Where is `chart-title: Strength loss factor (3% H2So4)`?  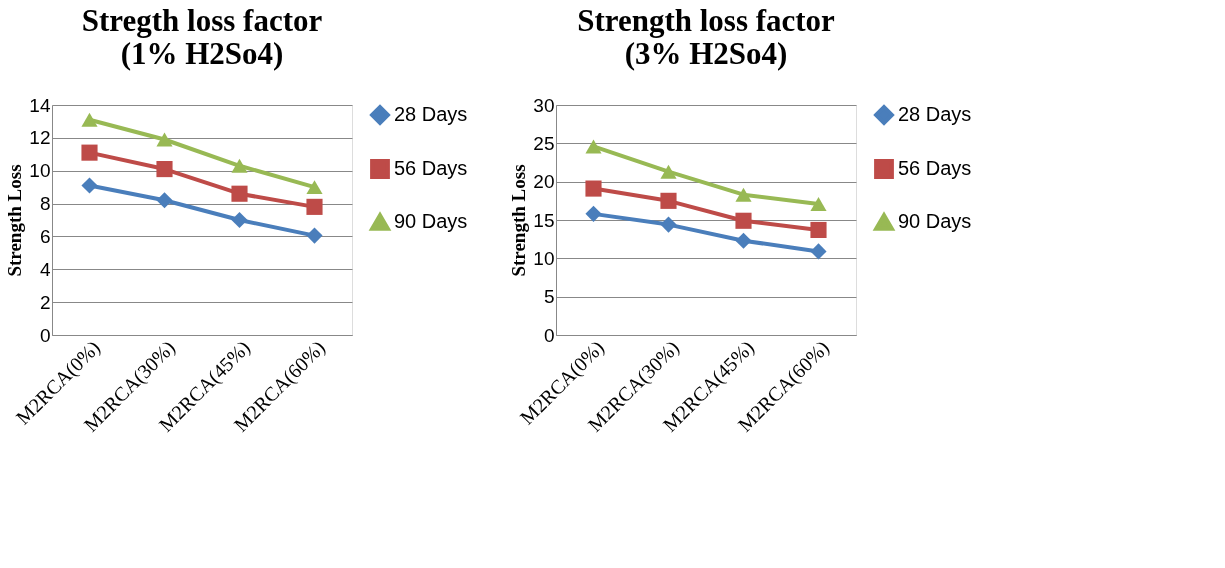 chart-title: Strength loss factor (3% H2So4) is located at coordinates (706, 37).